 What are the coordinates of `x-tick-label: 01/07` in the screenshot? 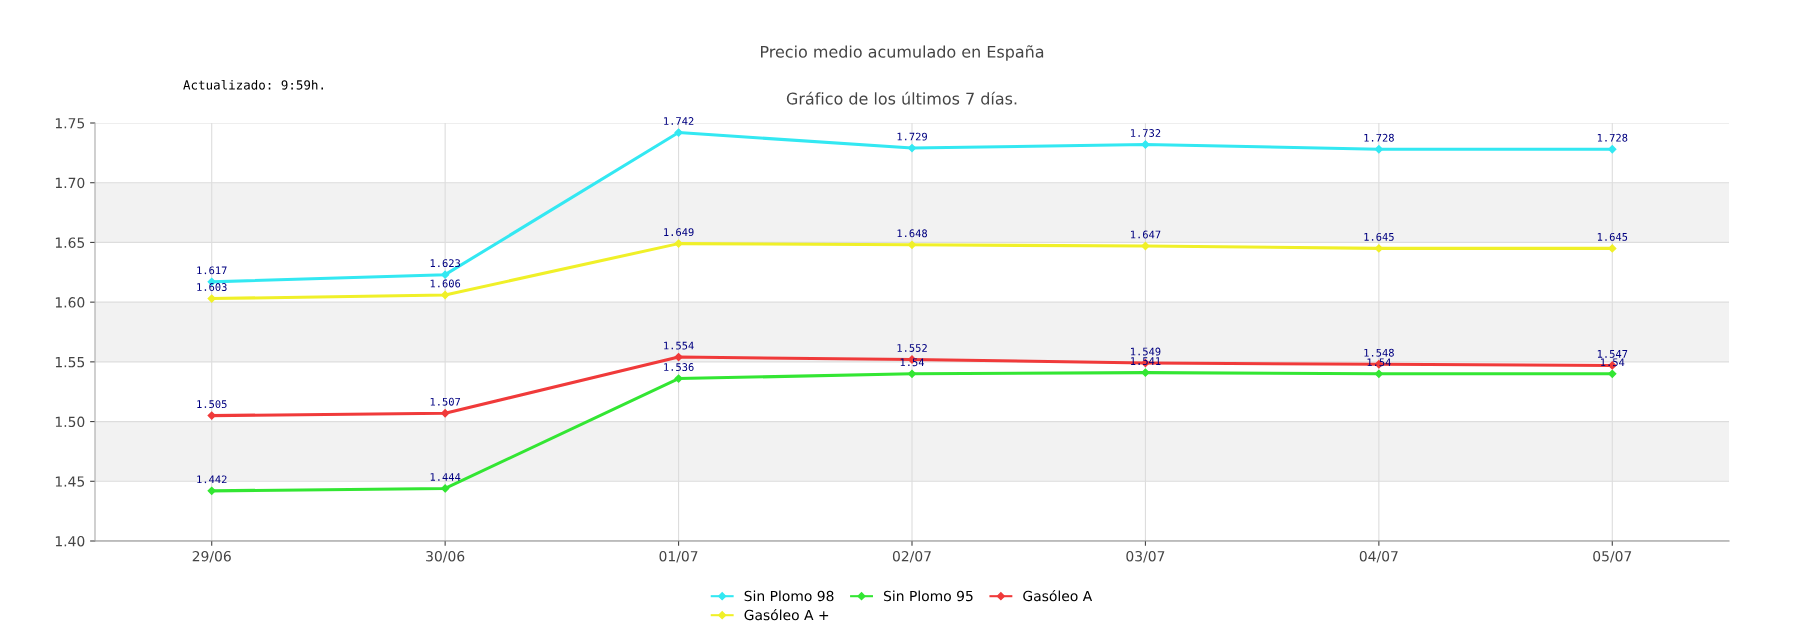 It's located at (678, 556).